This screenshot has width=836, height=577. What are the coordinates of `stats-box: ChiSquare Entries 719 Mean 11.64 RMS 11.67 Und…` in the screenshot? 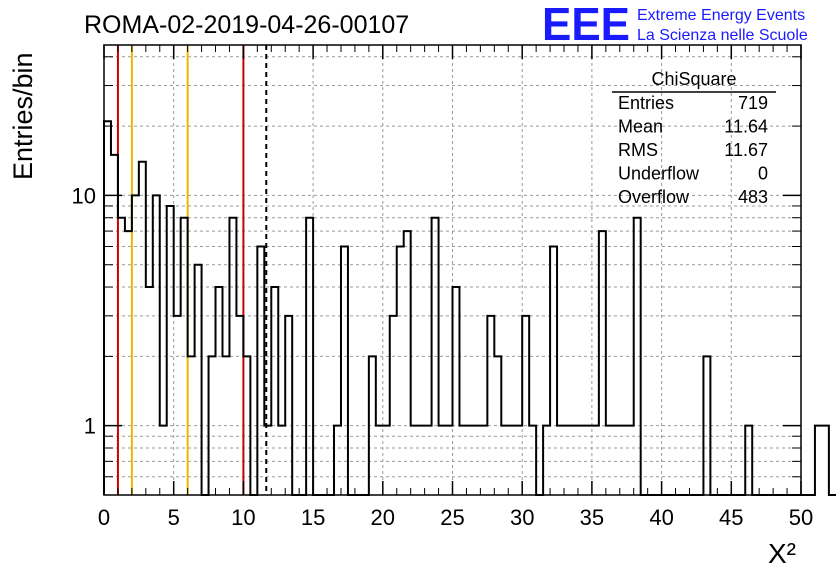 It's located at (694, 138).